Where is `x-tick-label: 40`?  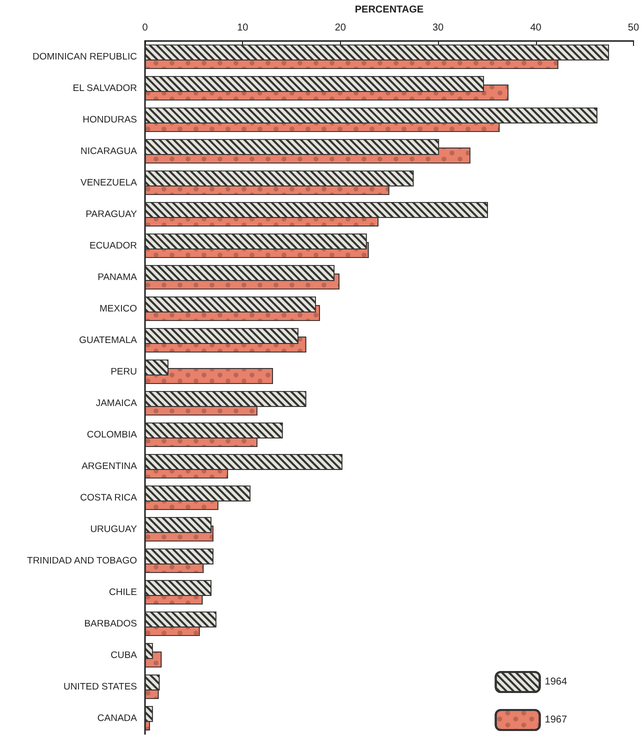
x-tick-label: 40 is located at coordinates (536, 28).